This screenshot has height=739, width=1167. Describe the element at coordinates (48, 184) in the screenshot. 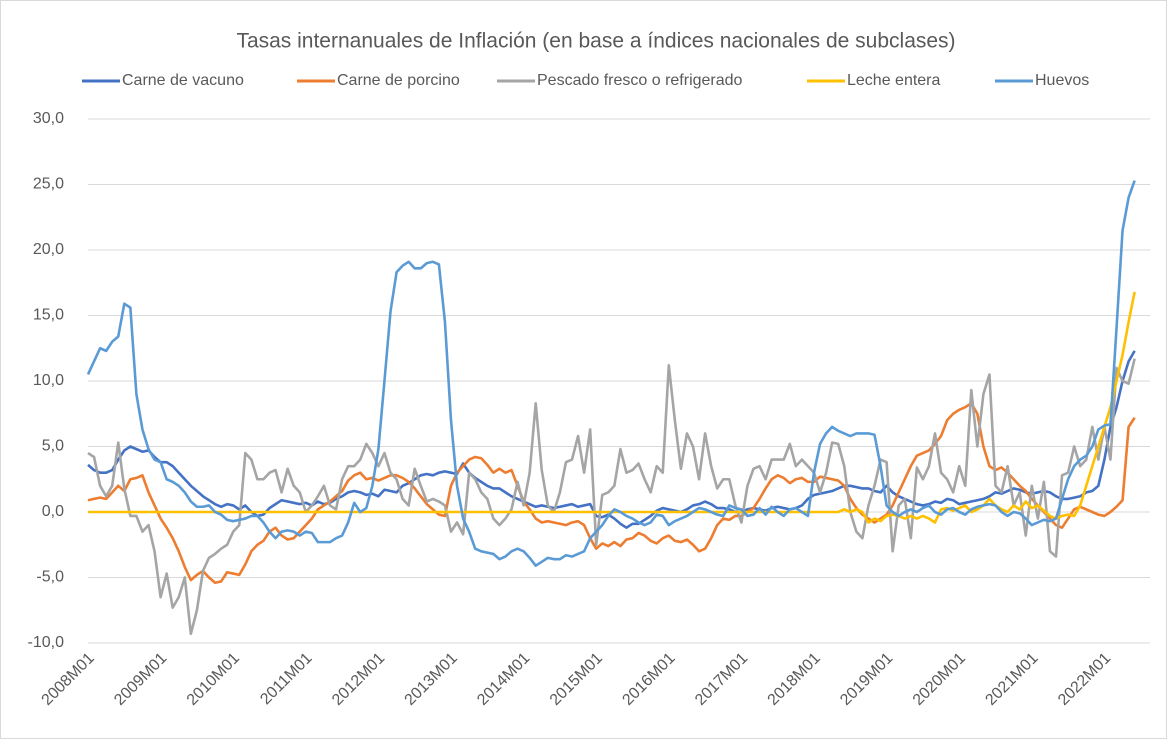

I see `y-tick-label: 25,0` at that location.